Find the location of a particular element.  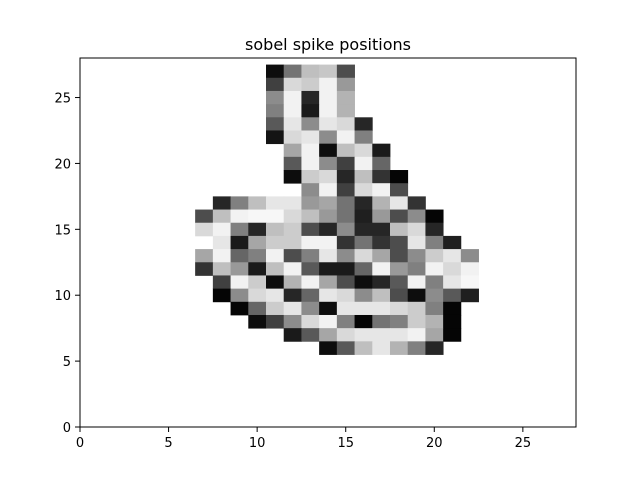

y-tick-label: 25 is located at coordinates (62, 99).